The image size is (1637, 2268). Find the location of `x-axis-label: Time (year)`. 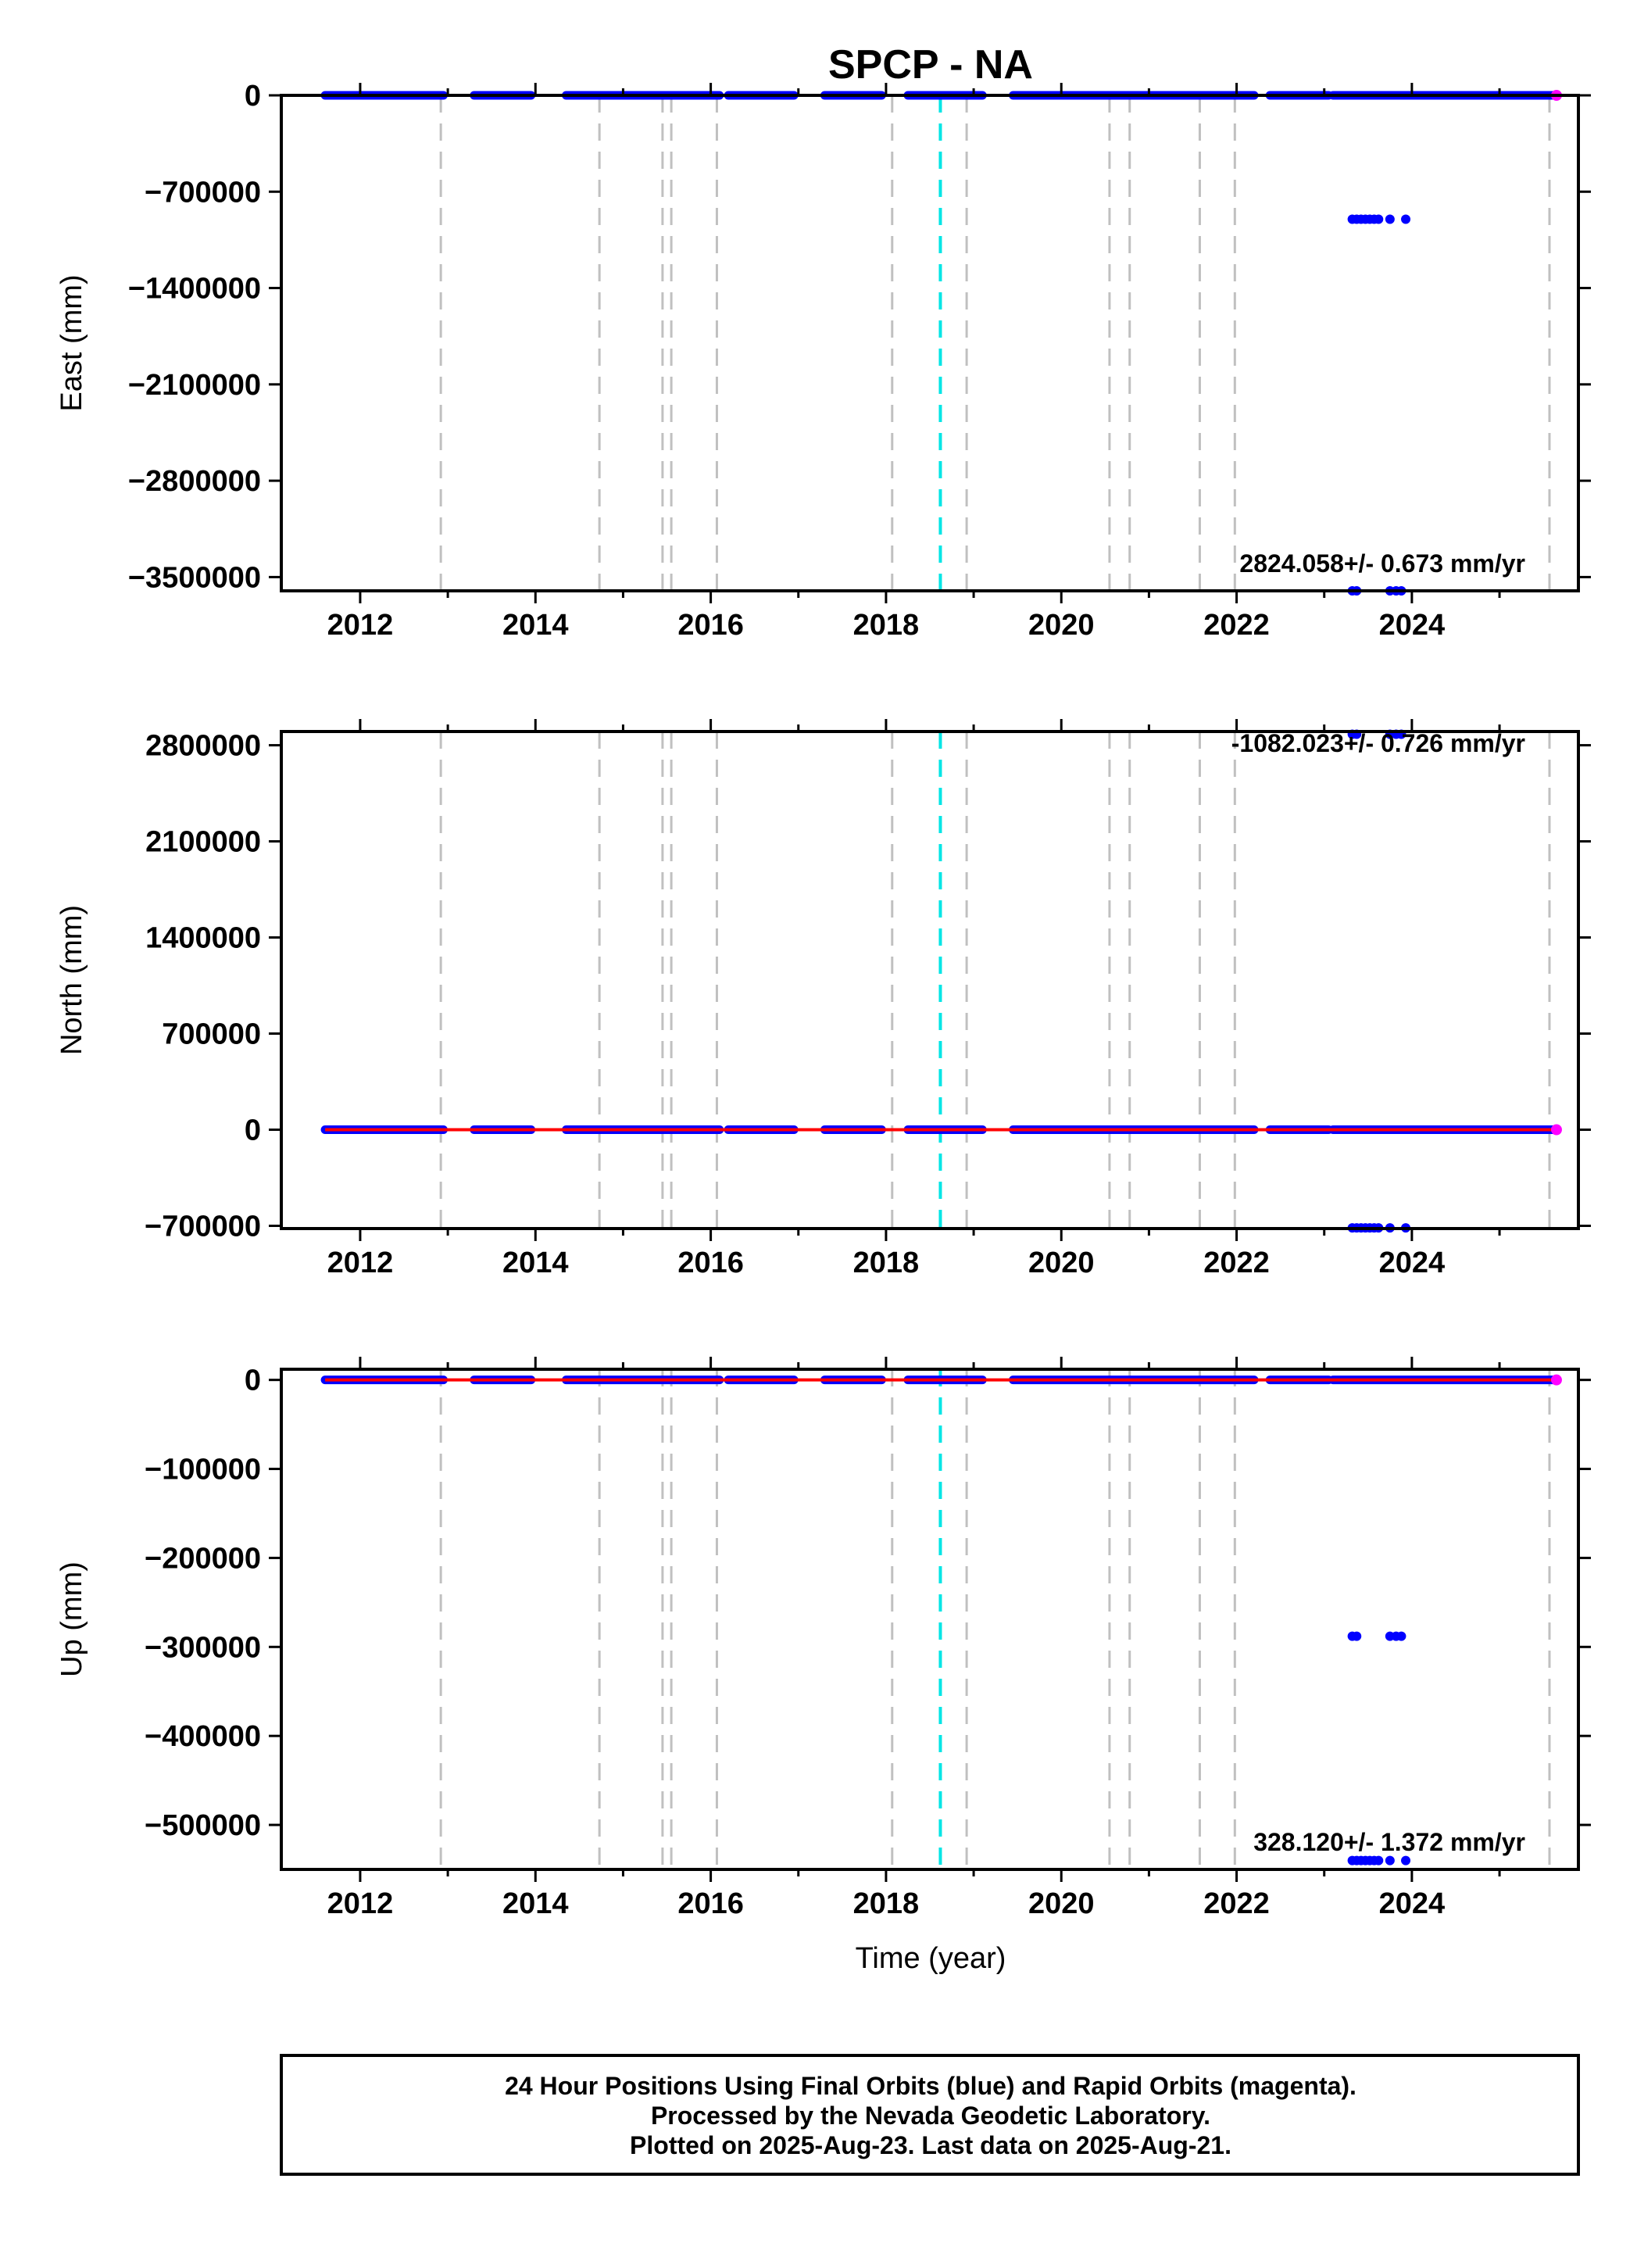

x-axis-label: Time (year) is located at coordinates (931, 1959).